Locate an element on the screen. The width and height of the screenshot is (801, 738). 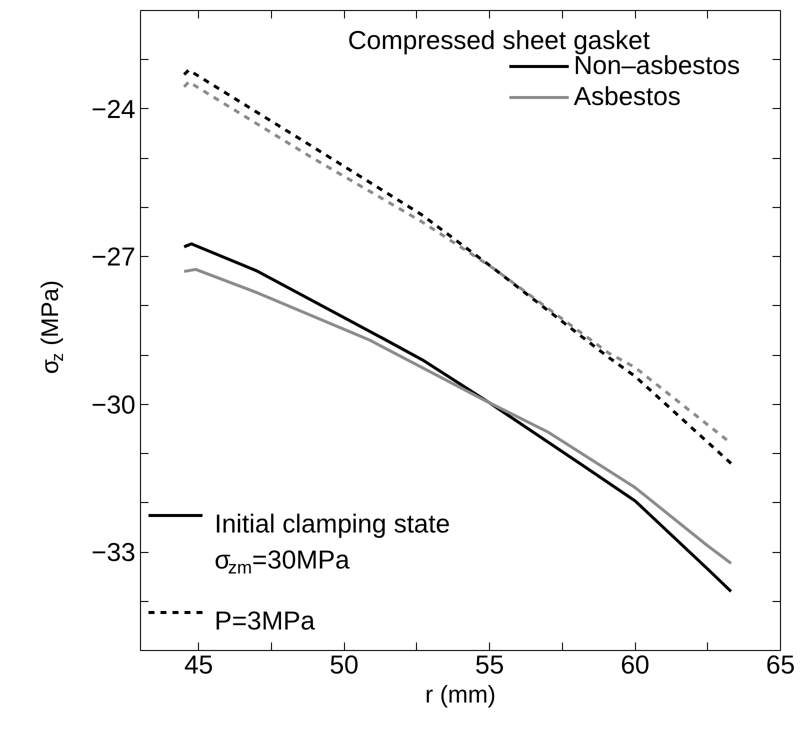
y-tick-label: −33 is located at coordinates (113, 552).